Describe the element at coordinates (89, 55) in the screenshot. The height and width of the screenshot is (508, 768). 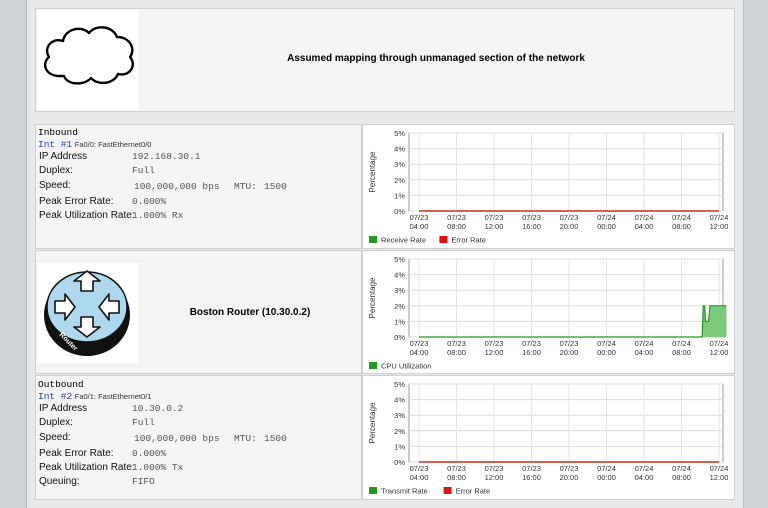
I see `cloud-icon` at that location.